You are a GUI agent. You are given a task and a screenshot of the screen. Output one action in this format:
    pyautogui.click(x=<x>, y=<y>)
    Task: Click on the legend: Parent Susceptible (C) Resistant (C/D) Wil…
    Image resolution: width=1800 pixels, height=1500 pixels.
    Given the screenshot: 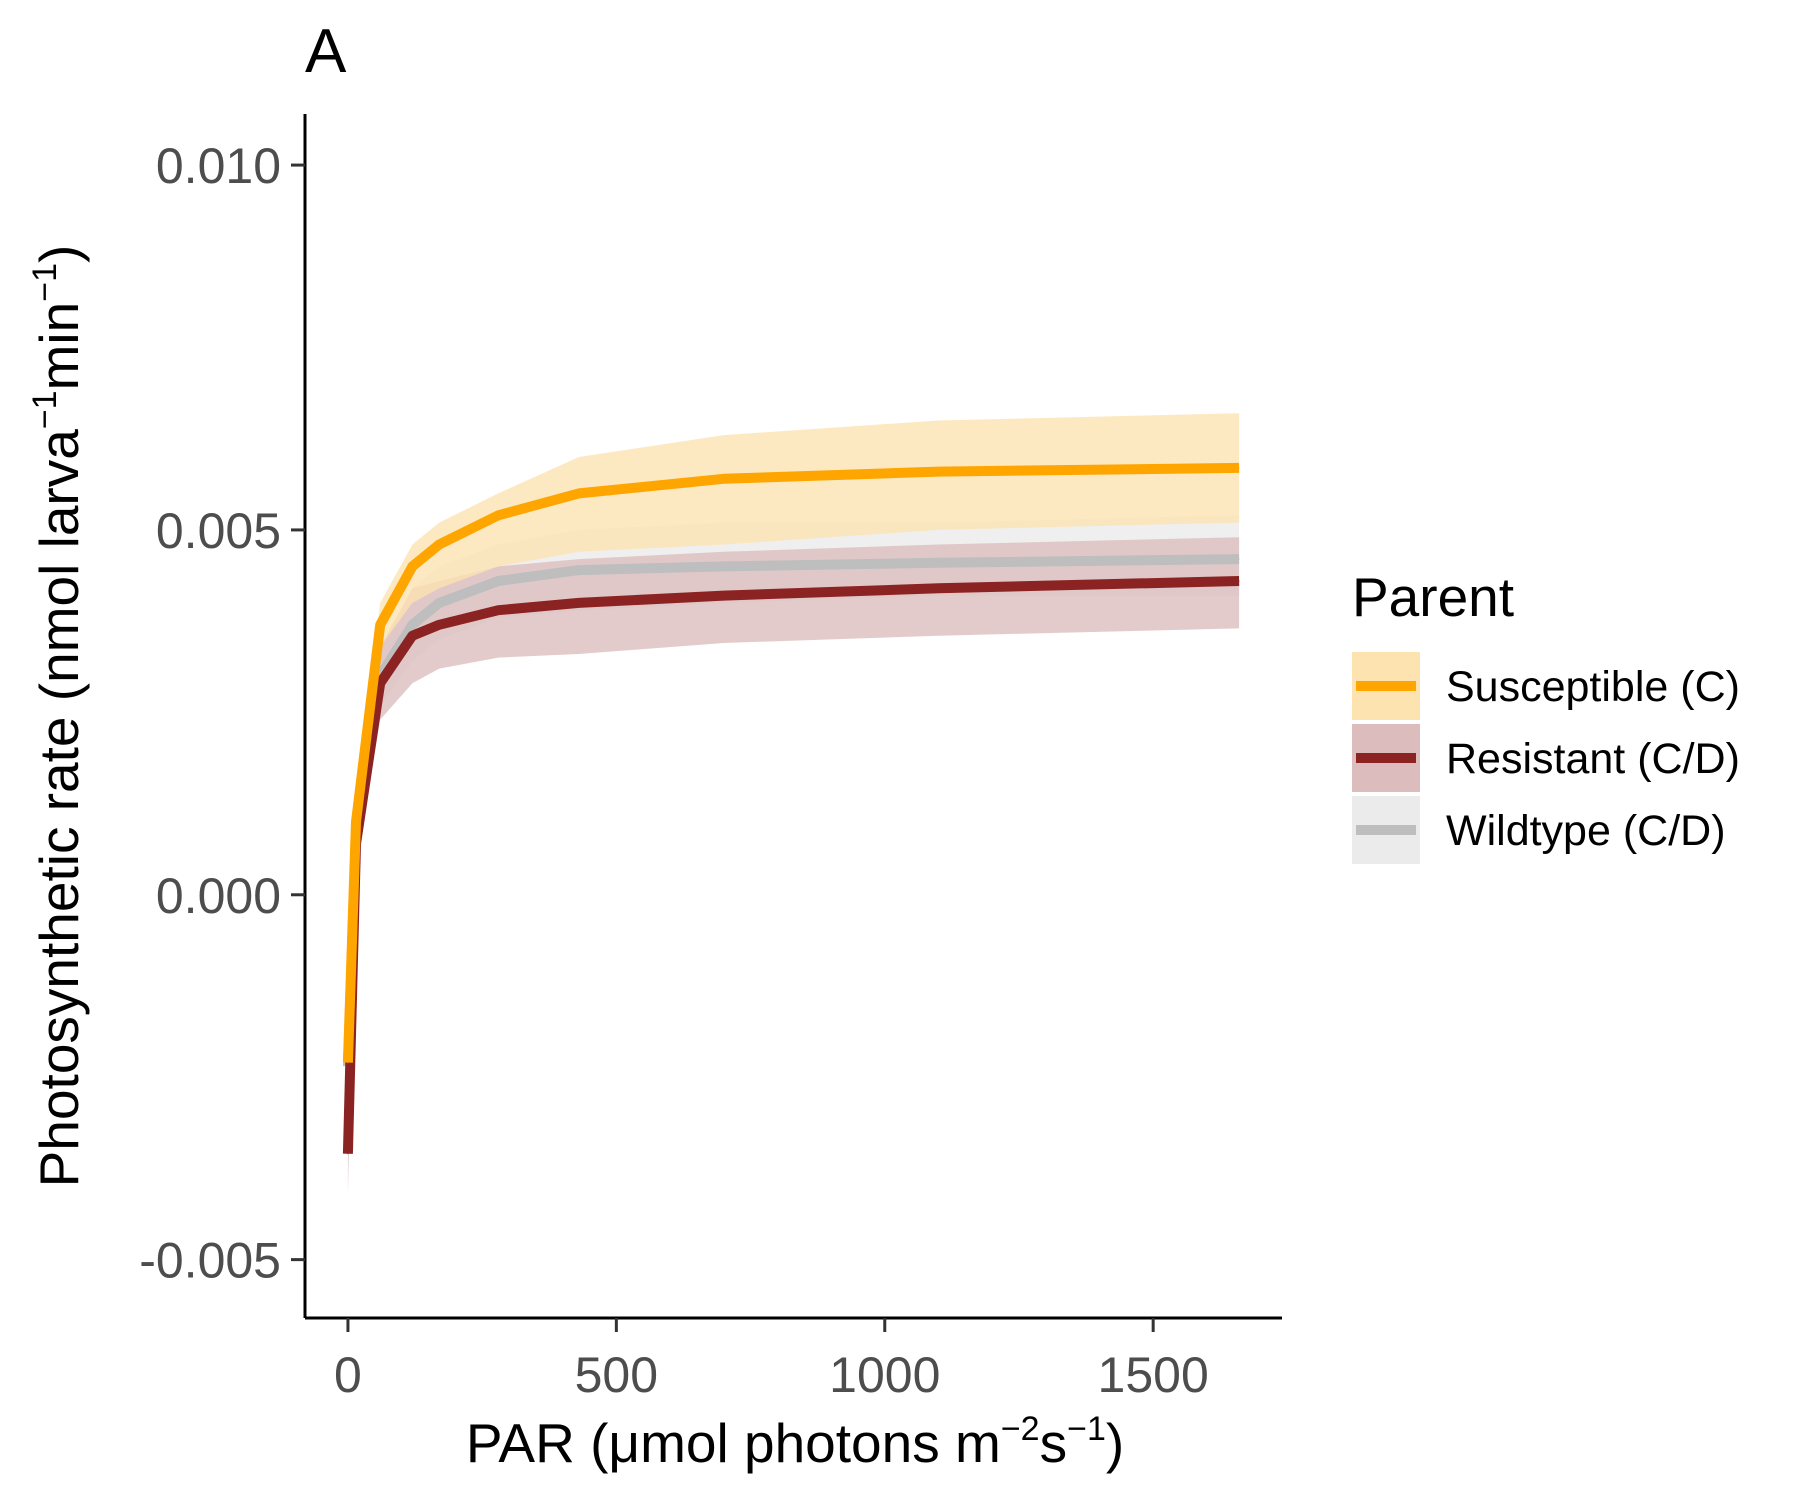 What is the action you would take?
    pyautogui.click(x=1546, y=715)
    